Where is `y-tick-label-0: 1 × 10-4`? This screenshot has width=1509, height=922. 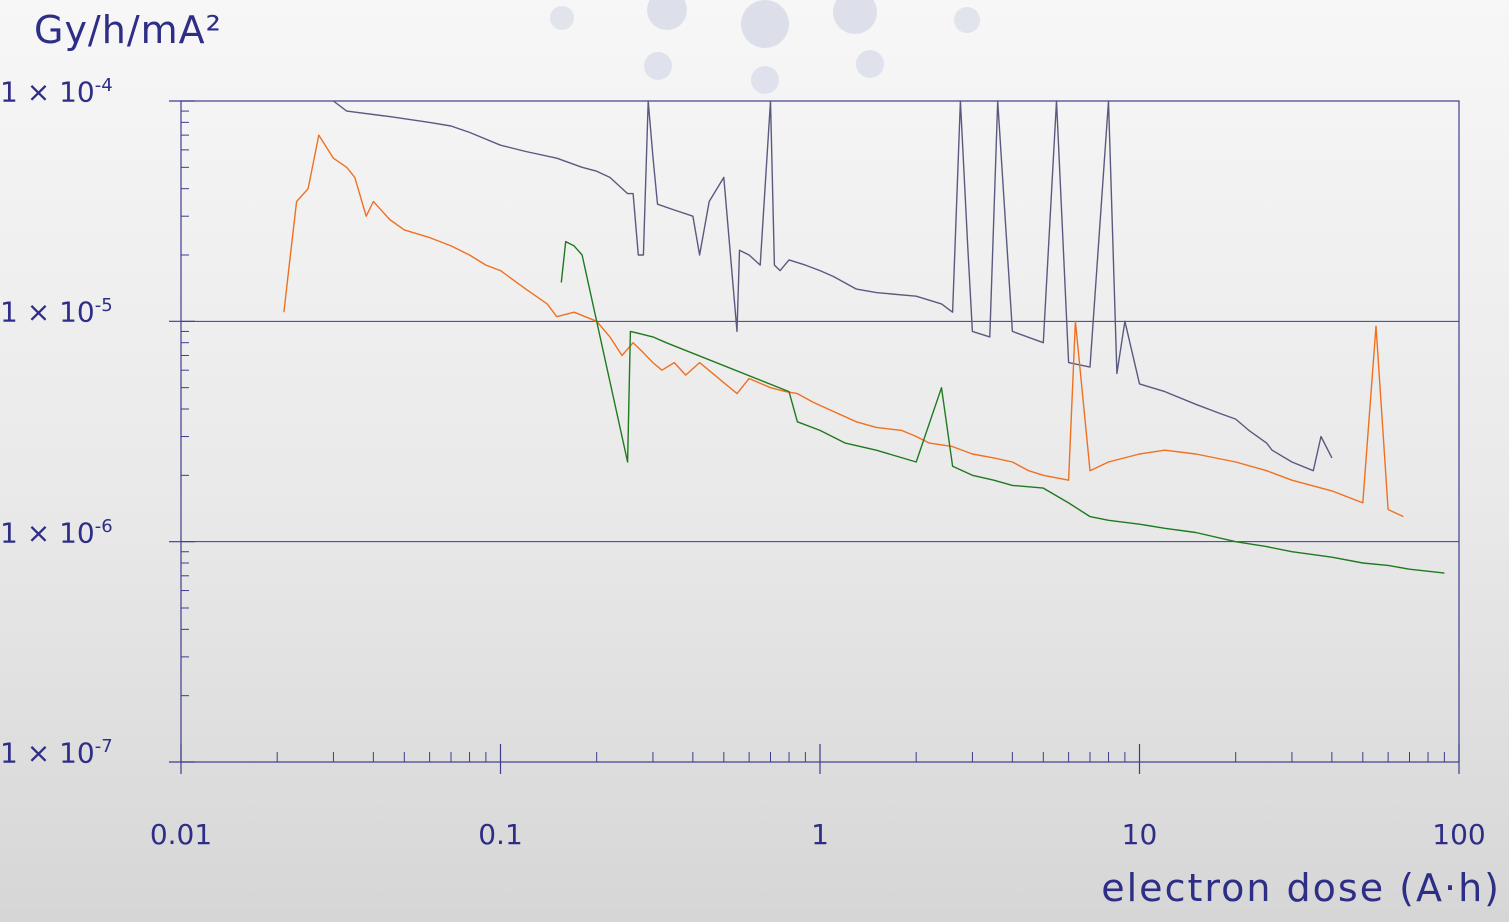 y-tick-label-0: 1 × 10-4 is located at coordinates (56, 91).